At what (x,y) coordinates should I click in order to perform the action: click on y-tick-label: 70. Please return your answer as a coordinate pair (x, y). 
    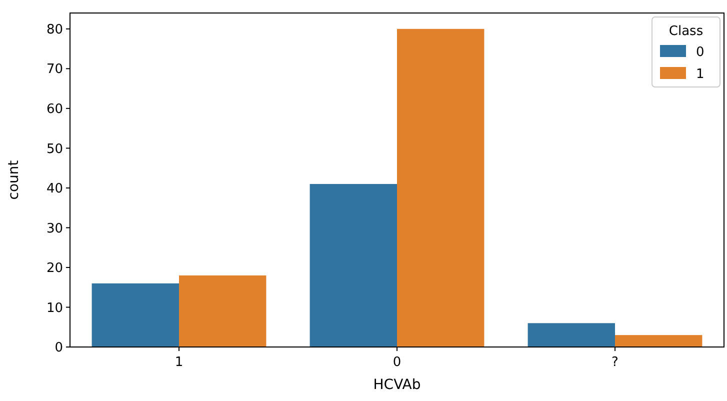
    Looking at the image, I should click on (54, 70).